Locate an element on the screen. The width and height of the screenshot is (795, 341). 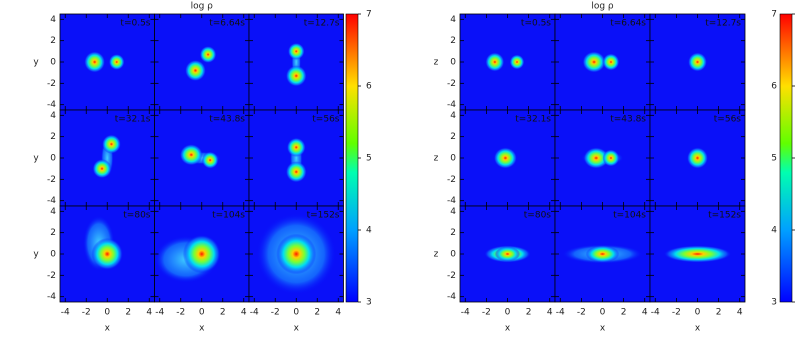
panel: t=6.64s is located at coordinates (202, 62).